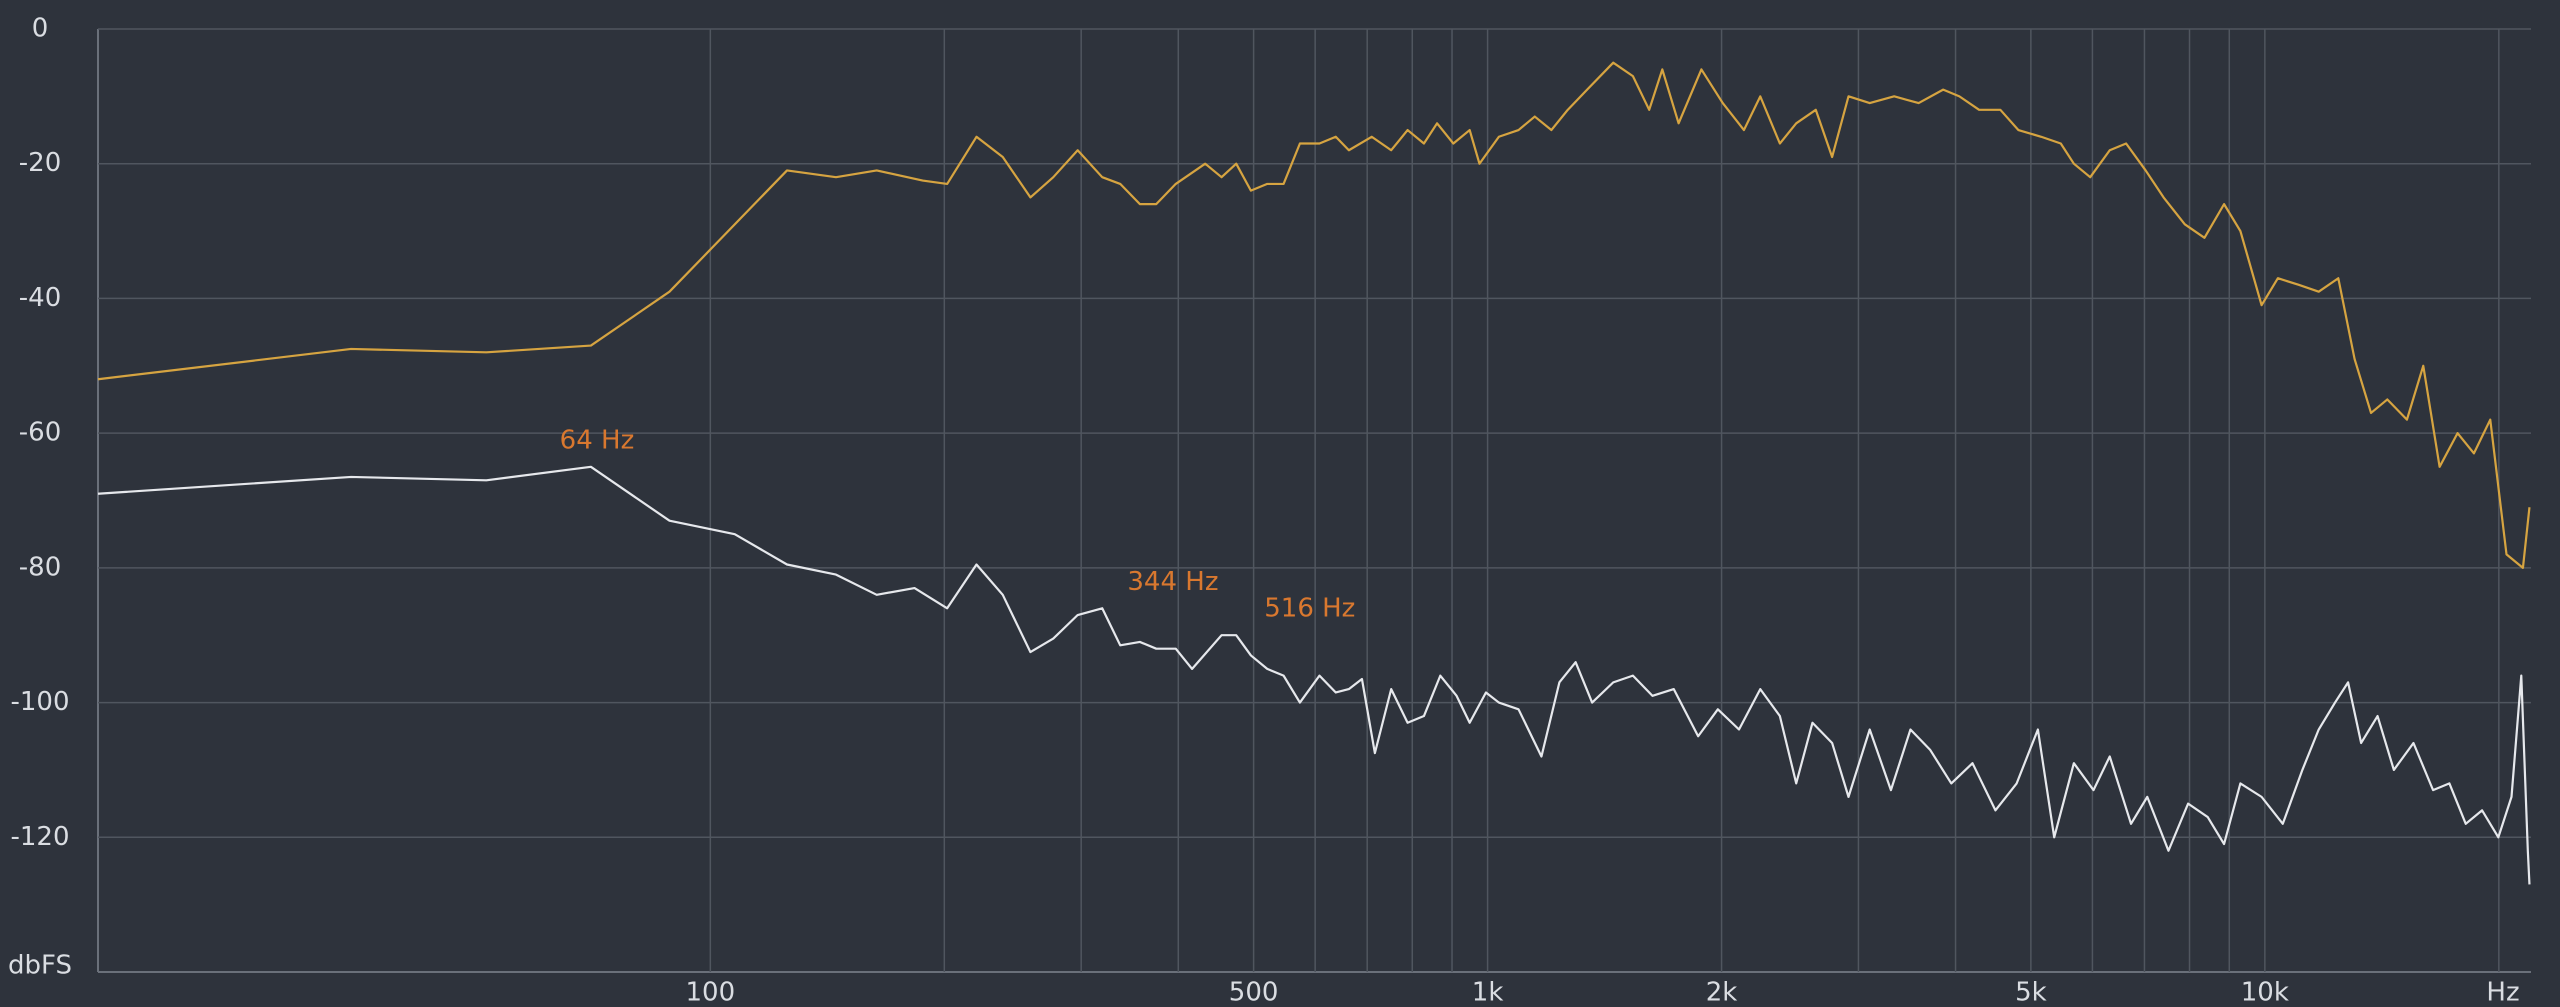  What do you see at coordinates (2031, 992) in the screenshot?
I see `x-tick-label: 5k` at bounding box center [2031, 992].